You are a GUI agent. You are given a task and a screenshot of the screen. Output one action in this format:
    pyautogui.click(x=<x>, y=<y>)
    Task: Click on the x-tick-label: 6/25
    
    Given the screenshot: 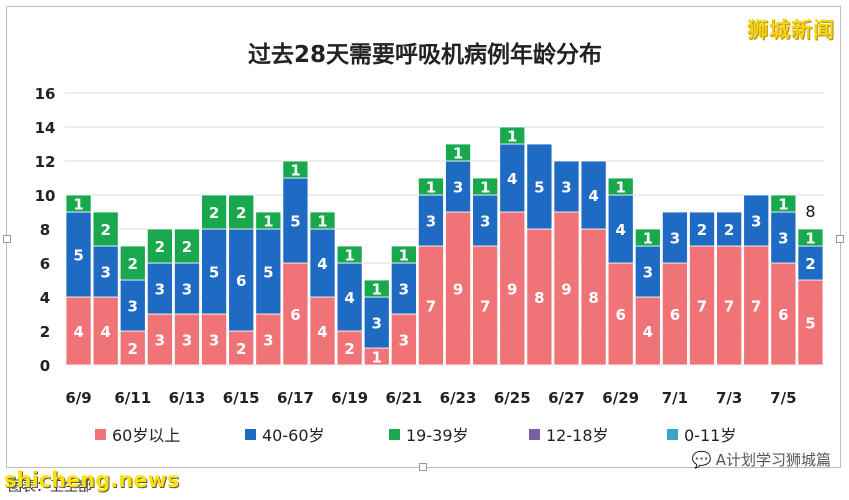 What is the action you would take?
    pyautogui.click(x=512, y=398)
    